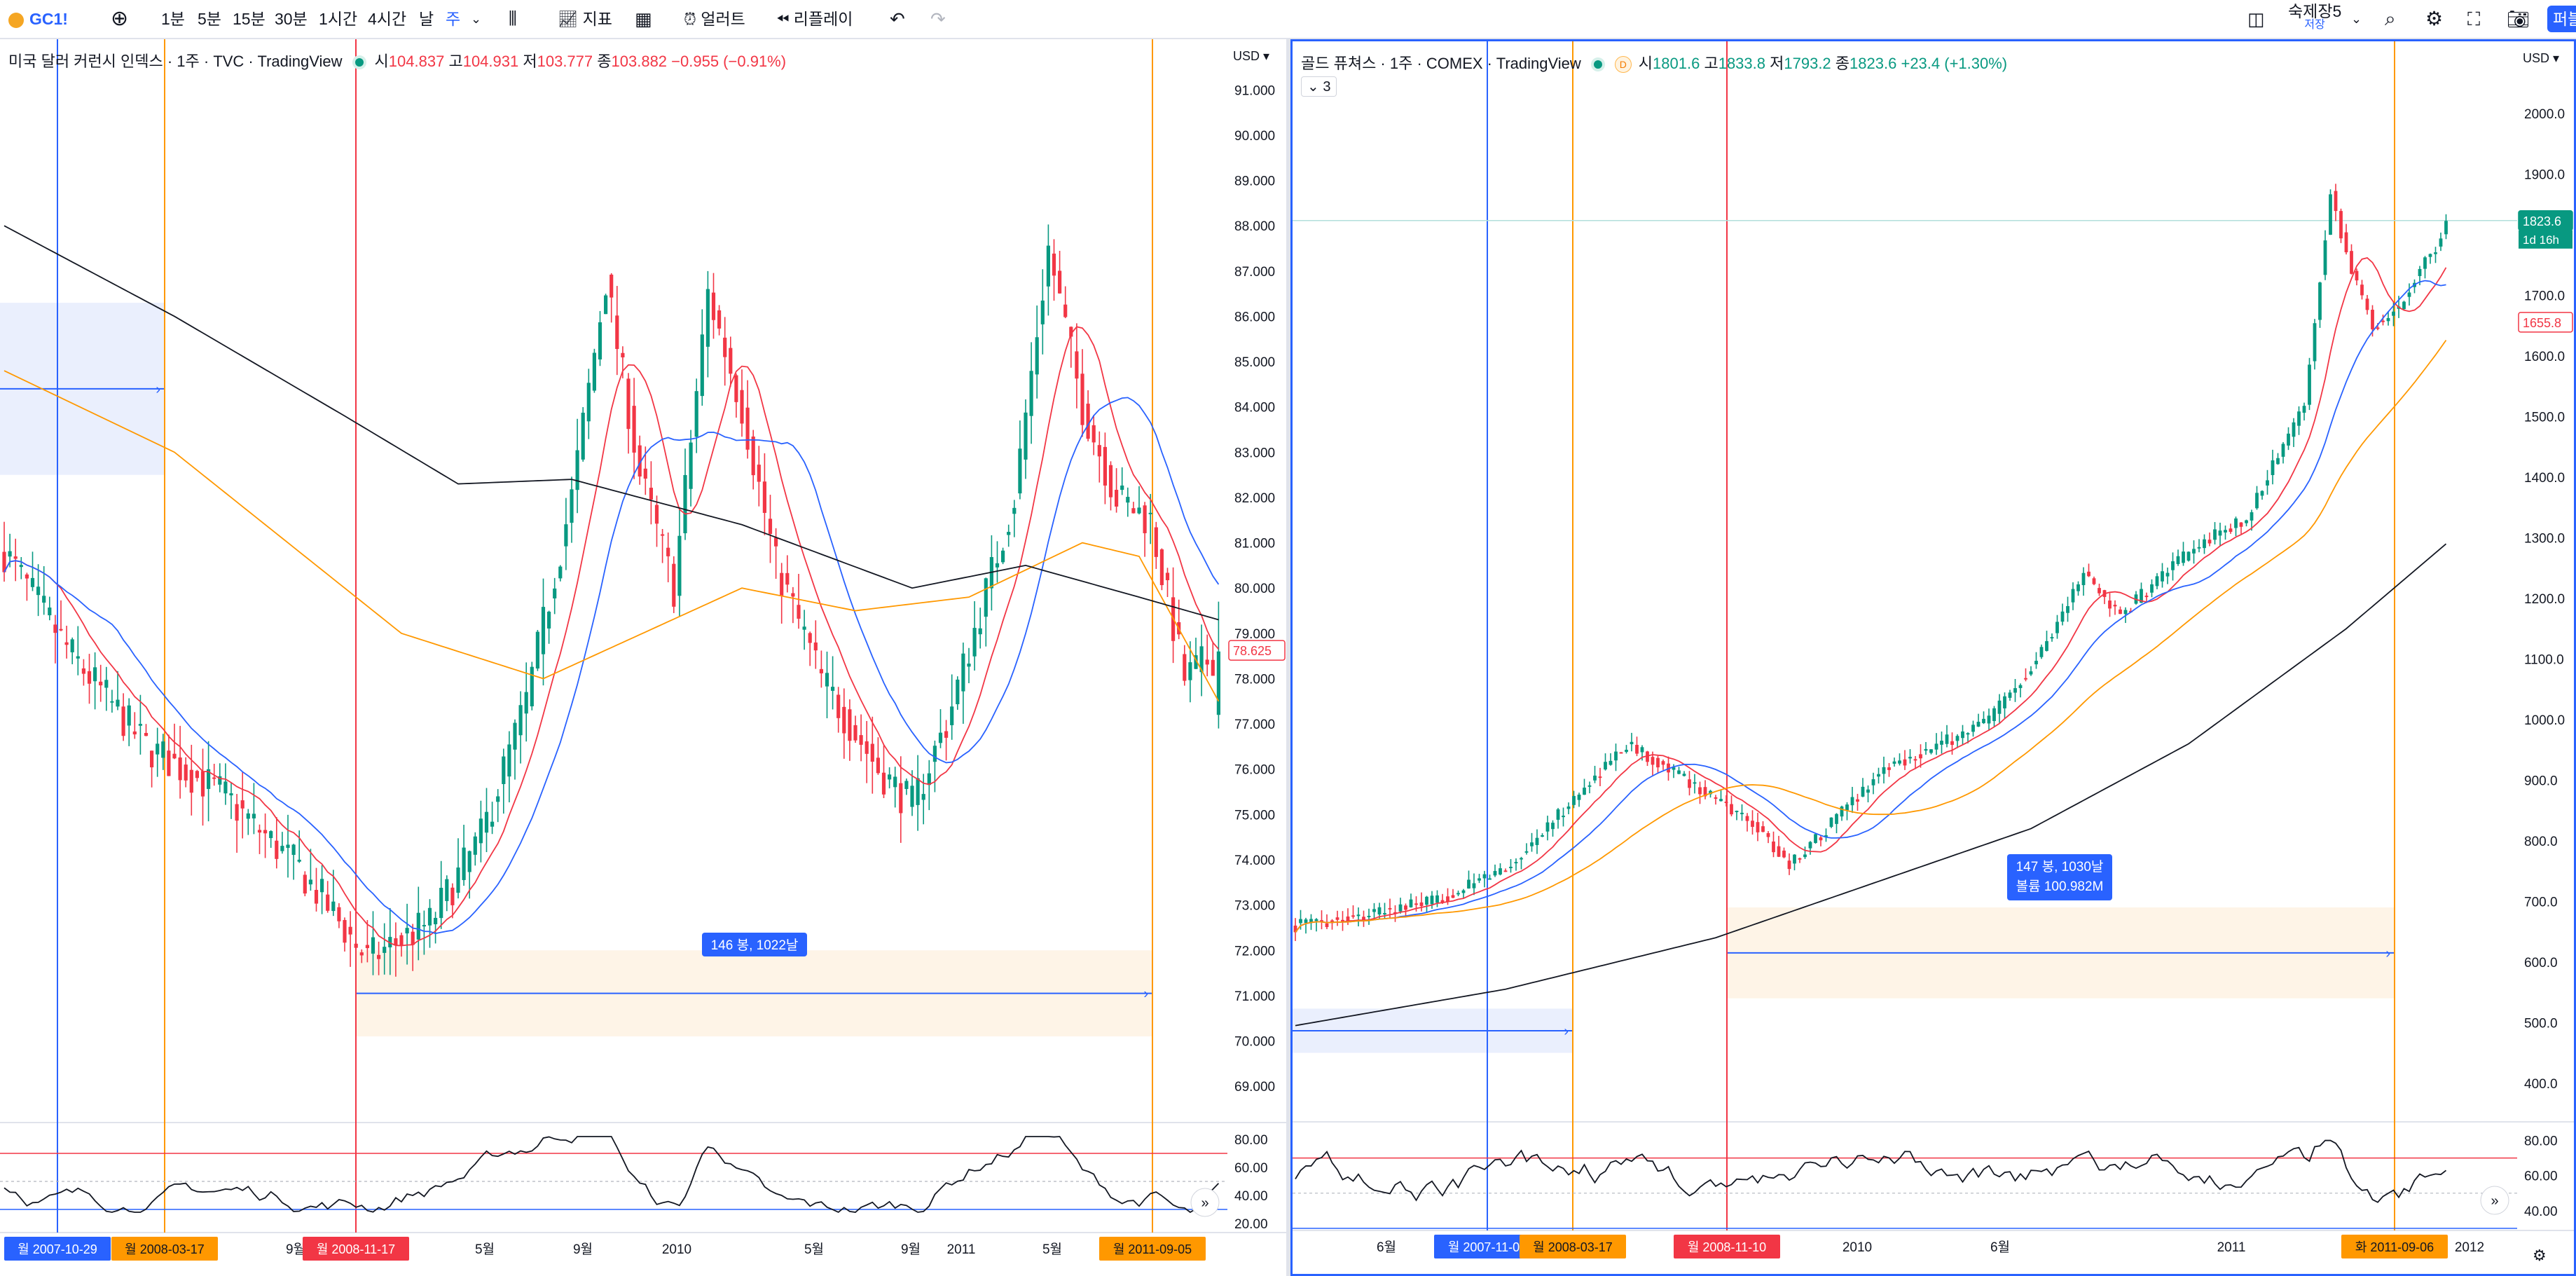  I want to click on crosshair-date-tag, so click(1727, 1246).